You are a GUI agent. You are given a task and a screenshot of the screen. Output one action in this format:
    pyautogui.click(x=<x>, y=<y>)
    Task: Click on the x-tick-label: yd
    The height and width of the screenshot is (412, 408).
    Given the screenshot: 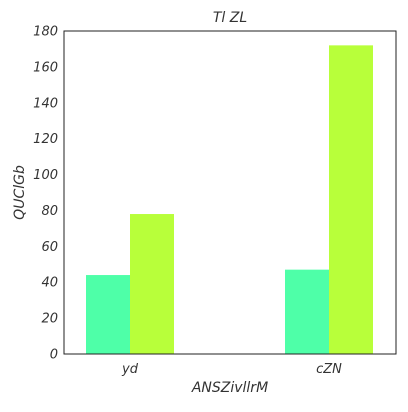 What is the action you would take?
    pyautogui.click(x=130, y=369)
    